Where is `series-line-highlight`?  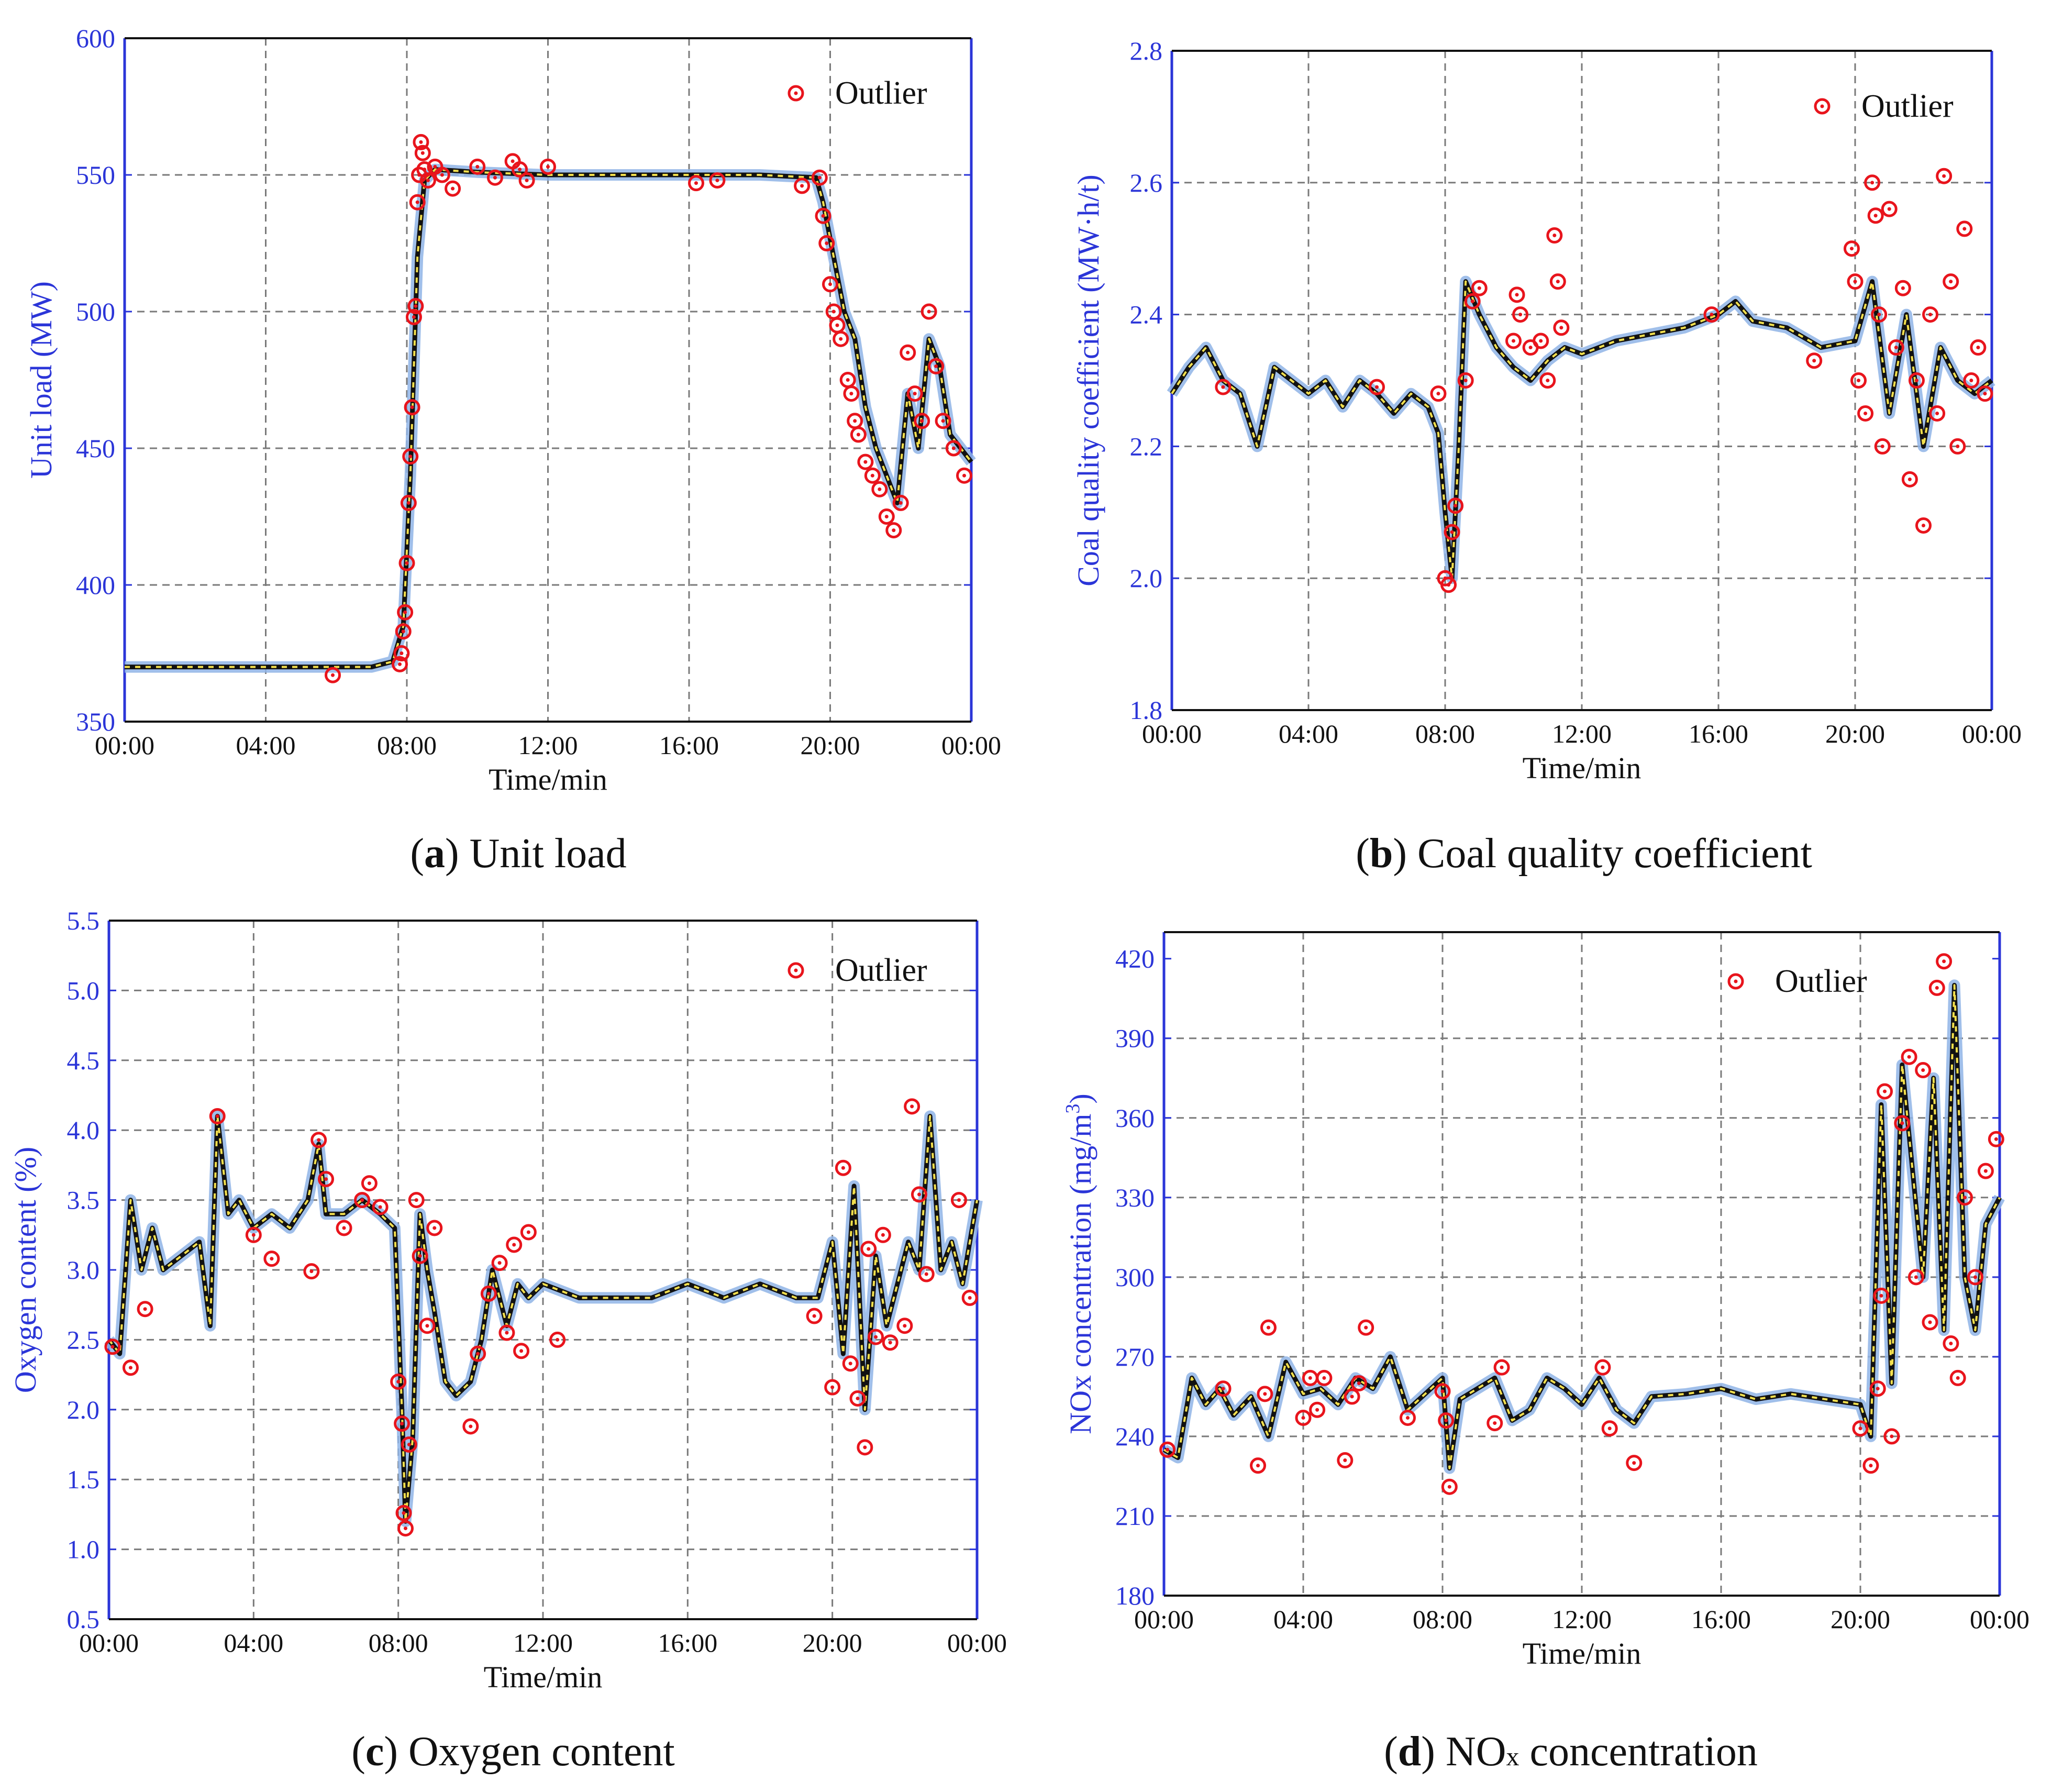
series-line-highlight is located at coordinates (1582, 1226).